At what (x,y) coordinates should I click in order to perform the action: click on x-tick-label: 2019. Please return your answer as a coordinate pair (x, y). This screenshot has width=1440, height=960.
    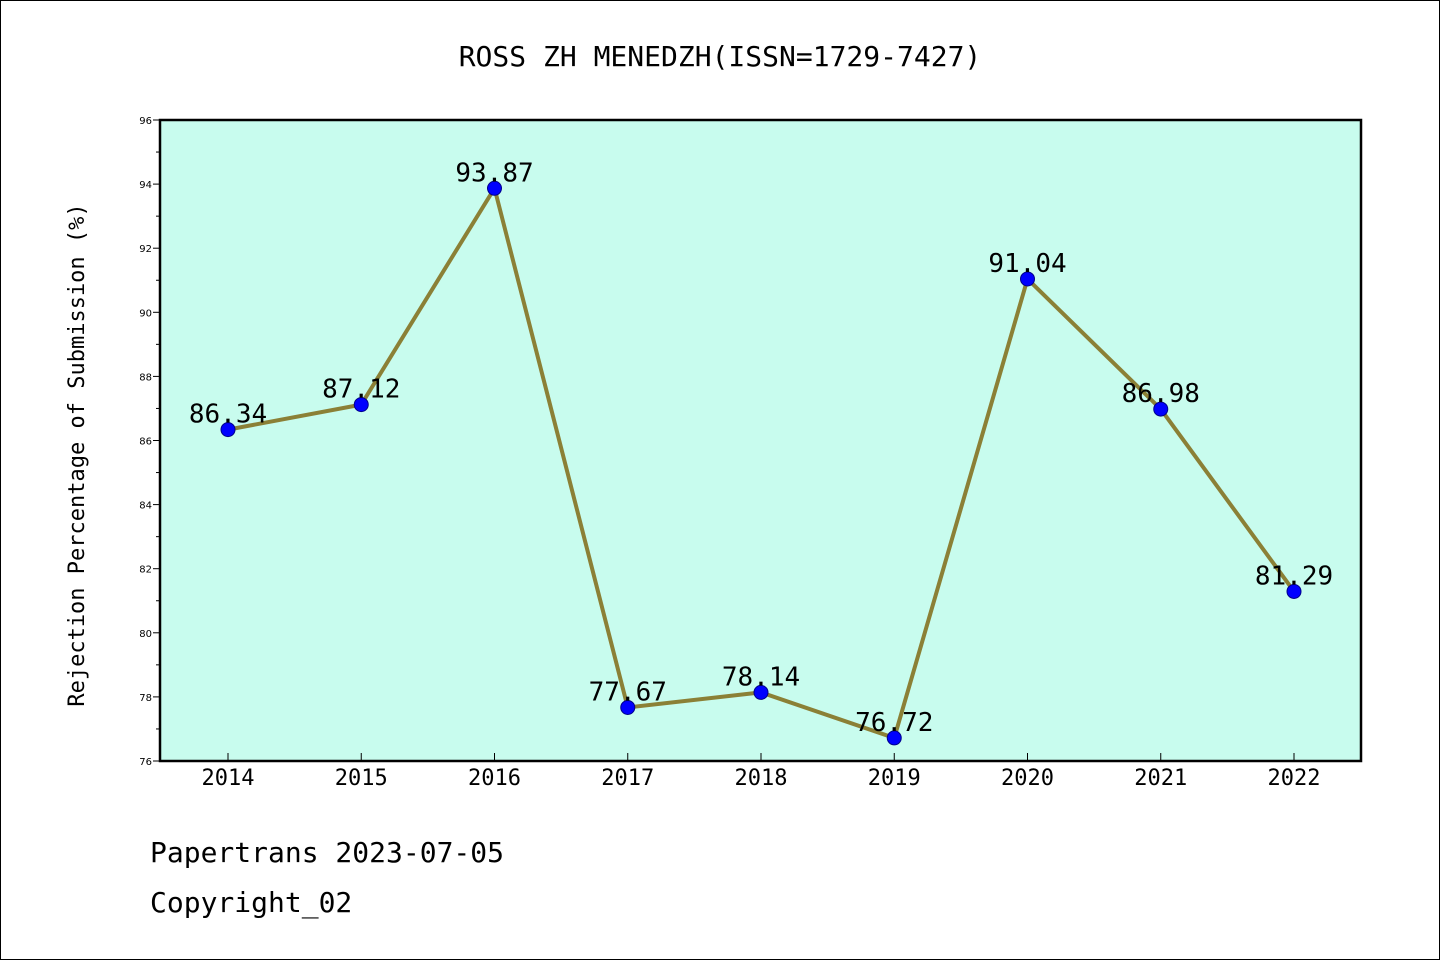
    Looking at the image, I should click on (894, 778).